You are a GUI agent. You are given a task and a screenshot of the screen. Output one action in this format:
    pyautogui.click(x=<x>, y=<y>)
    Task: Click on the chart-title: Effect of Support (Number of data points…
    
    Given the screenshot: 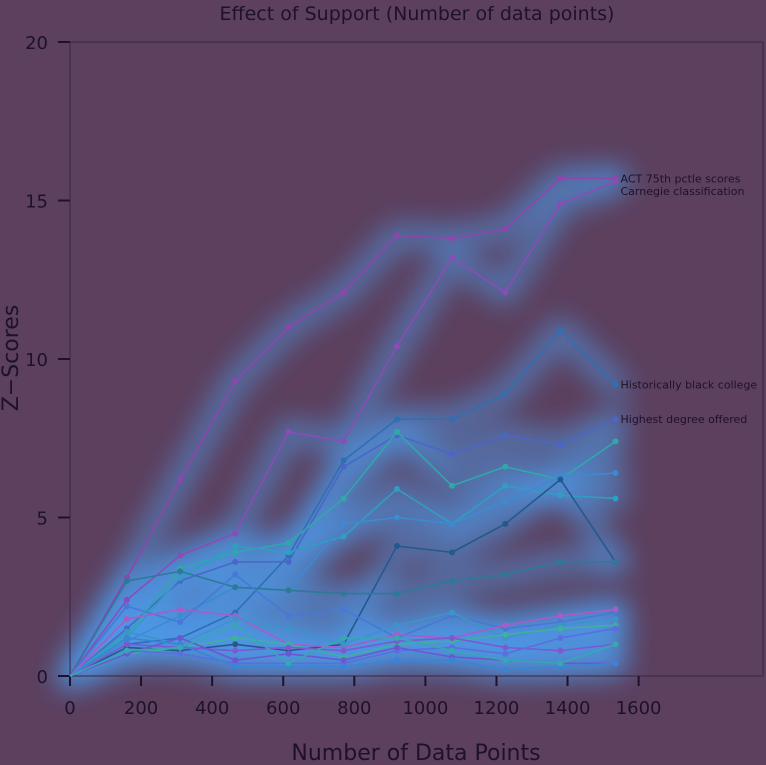 What is the action you would take?
    pyautogui.click(x=417, y=14)
    